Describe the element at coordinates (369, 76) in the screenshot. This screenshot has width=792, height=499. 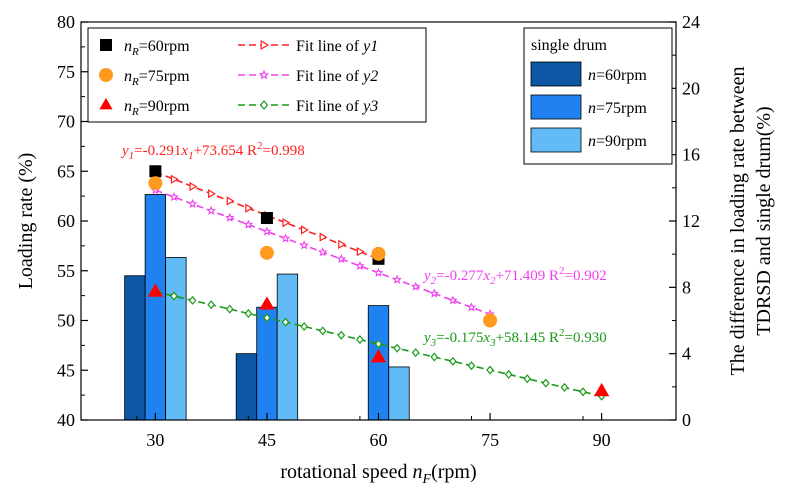
I see `legend-fit-var: y2` at that location.